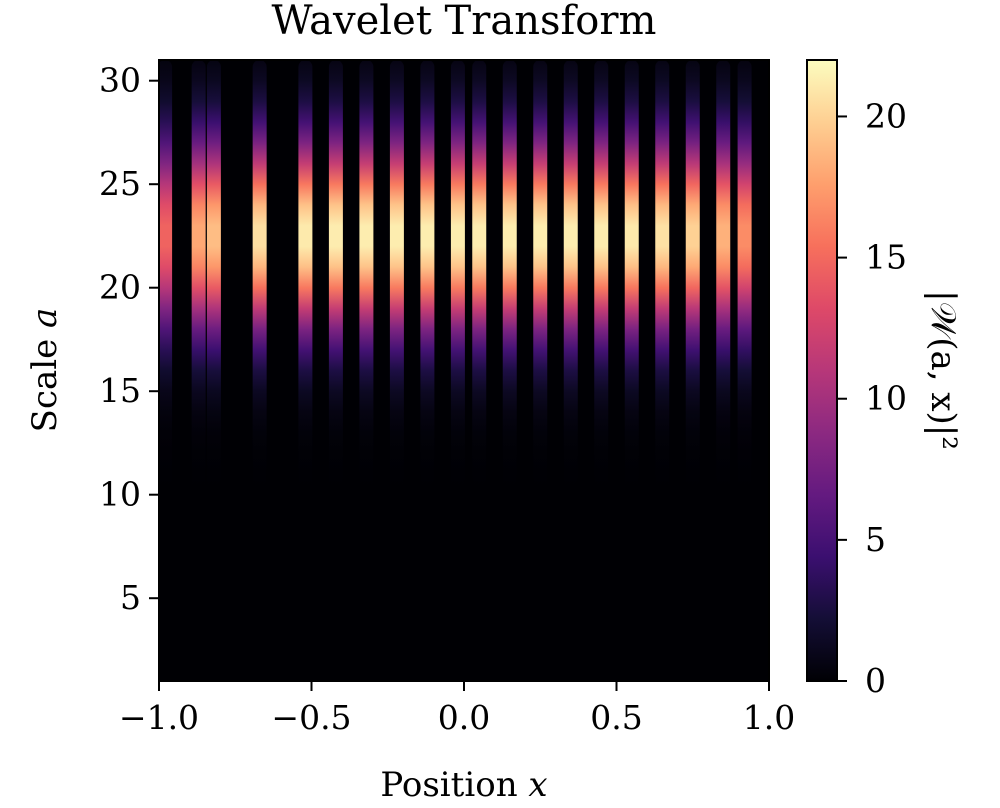 The image size is (1000, 808). Describe the element at coordinates (45, 386) in the screenshot. I see `y-axis-label-text: Scale` at that location.